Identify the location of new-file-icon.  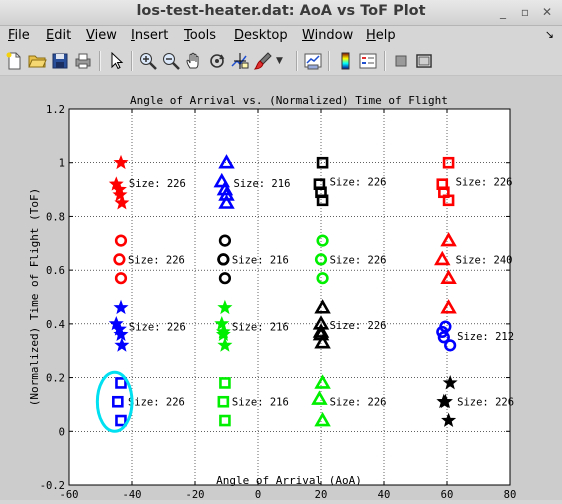
(14, 61).